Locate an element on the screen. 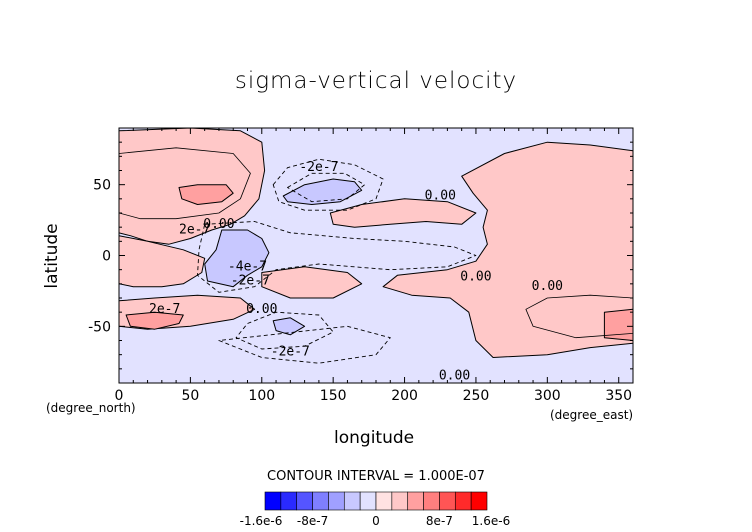 This screenshot has height=532, width=752. strong-negative-patch-south is located at coordinates (289, 326).